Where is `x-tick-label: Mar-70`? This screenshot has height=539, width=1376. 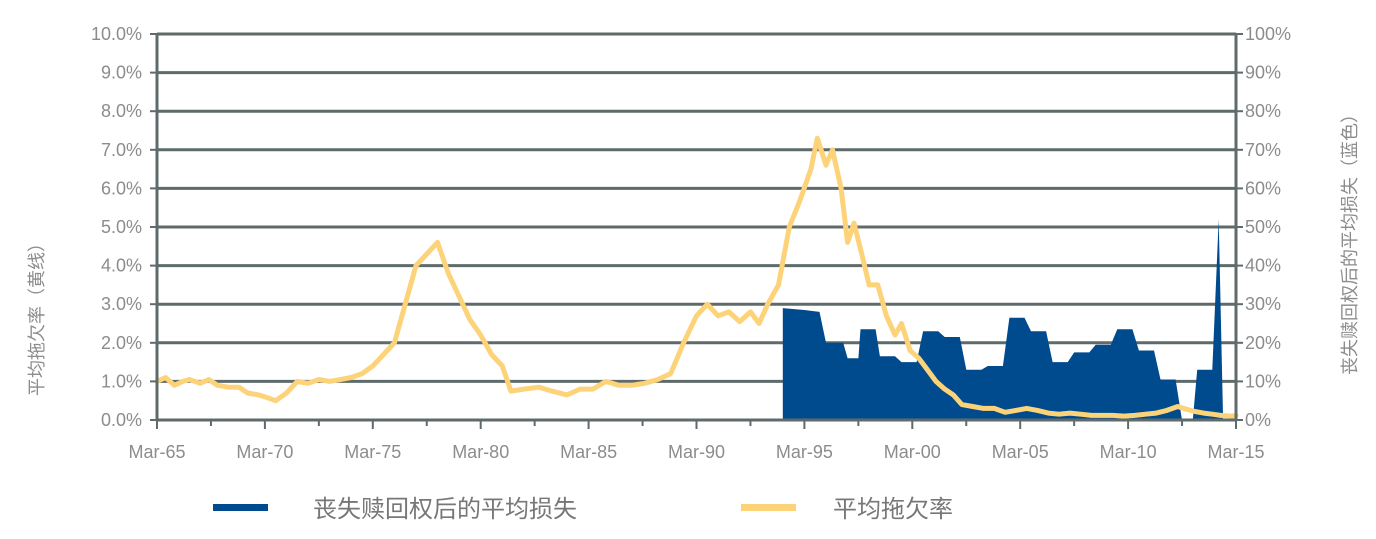 x-tick-label: Mar-70 is located at coordinates (264, 452).